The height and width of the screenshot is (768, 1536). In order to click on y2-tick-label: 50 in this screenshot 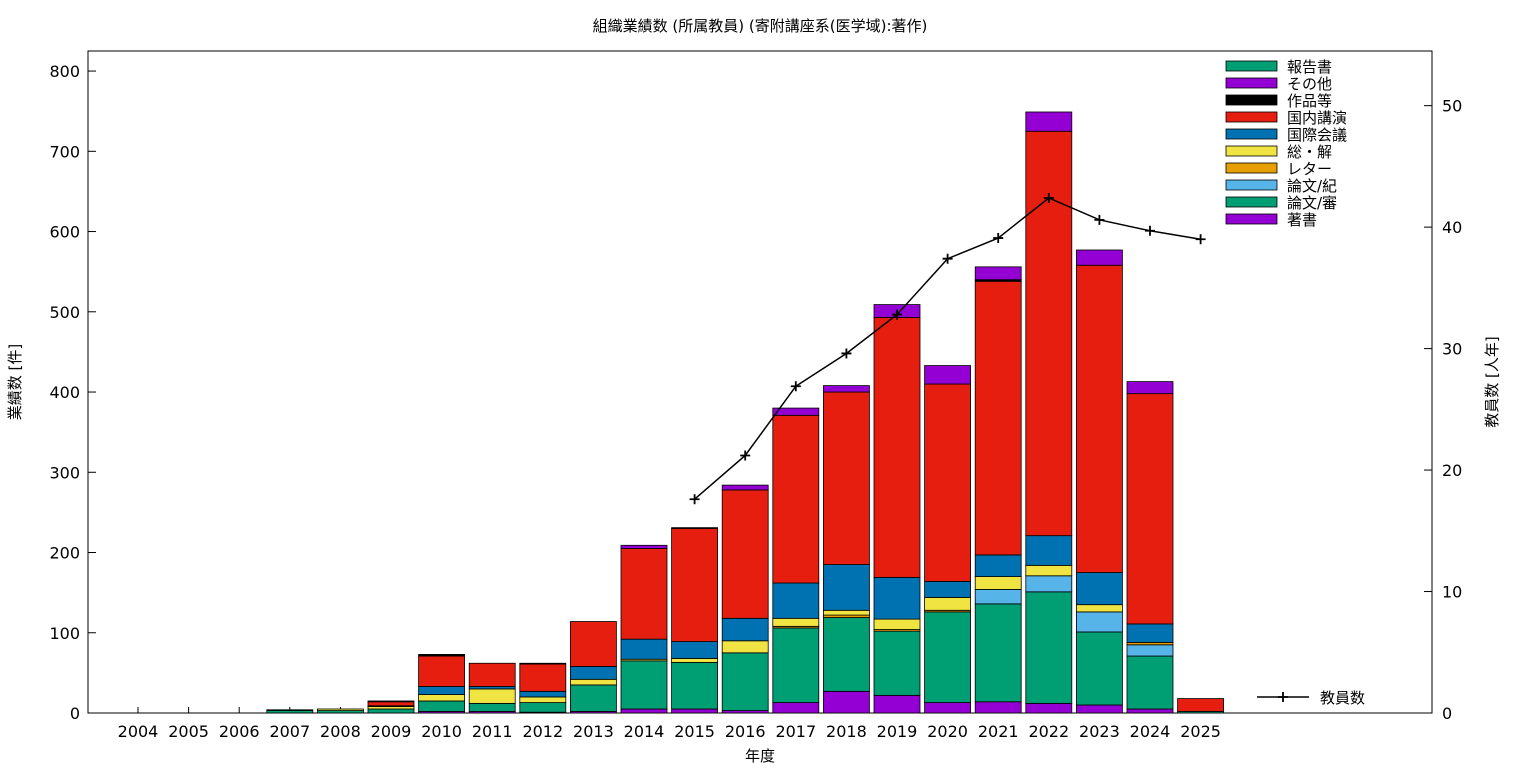, I will do `click(1452, 106)`.